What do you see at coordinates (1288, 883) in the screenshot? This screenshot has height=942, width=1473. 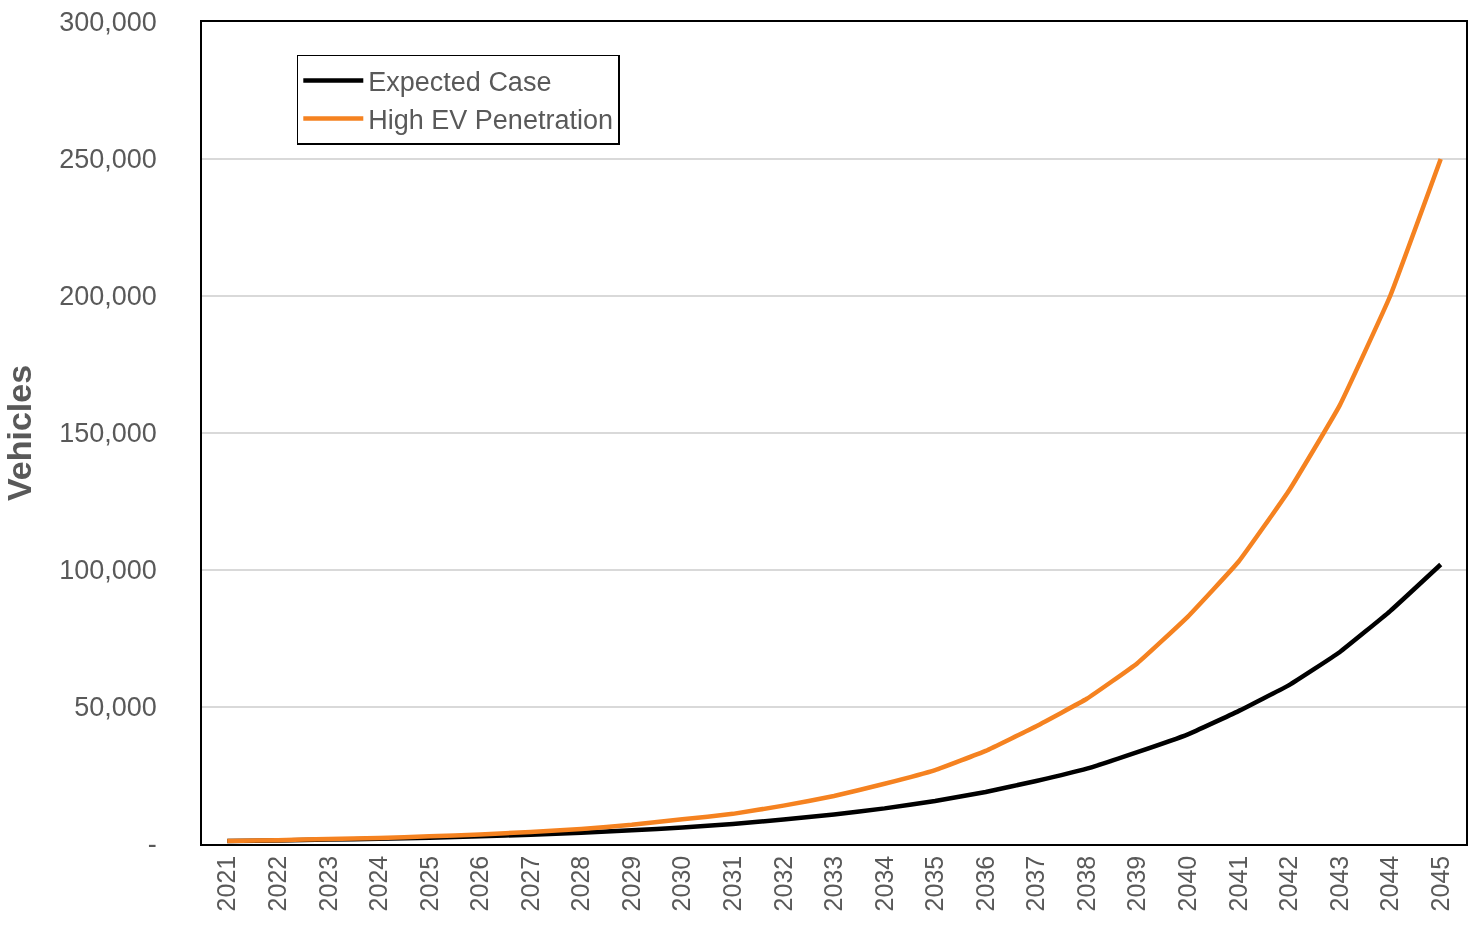 I see `x-tick-label: 2042` at bounding box center [1288, 883].